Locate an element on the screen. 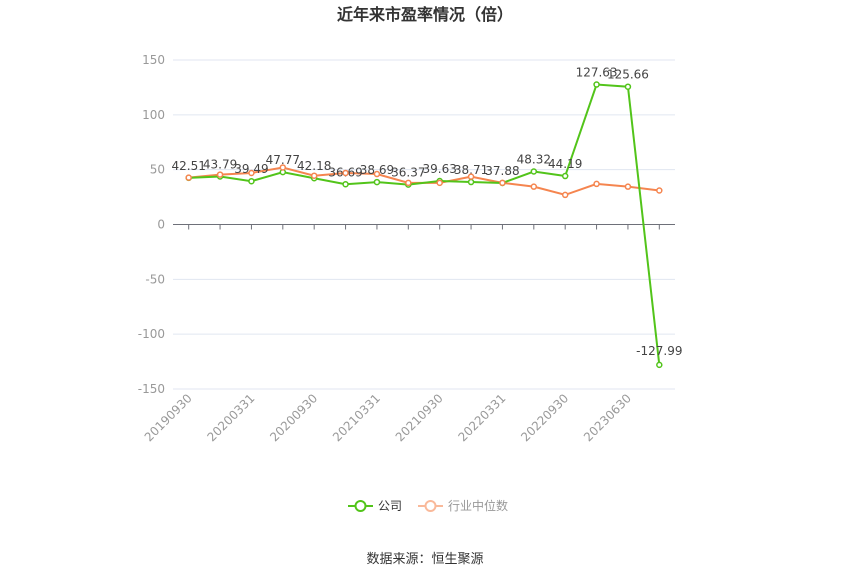  source-text: 数据来源：恒生聚源 is located at coordinates (424, 559).